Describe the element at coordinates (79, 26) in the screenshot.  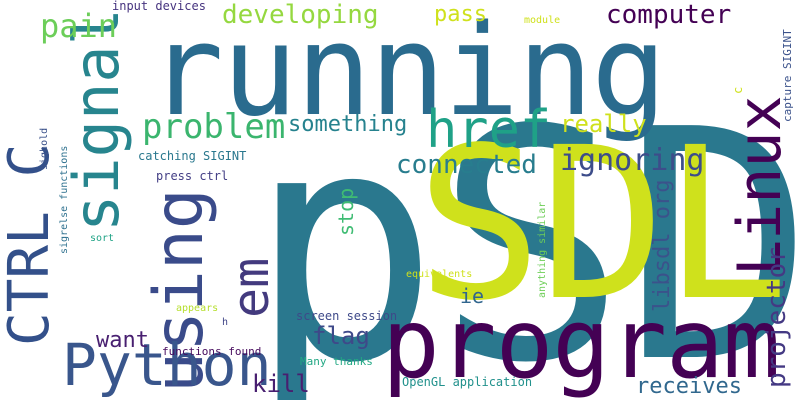
I see `word: pain` at that location.